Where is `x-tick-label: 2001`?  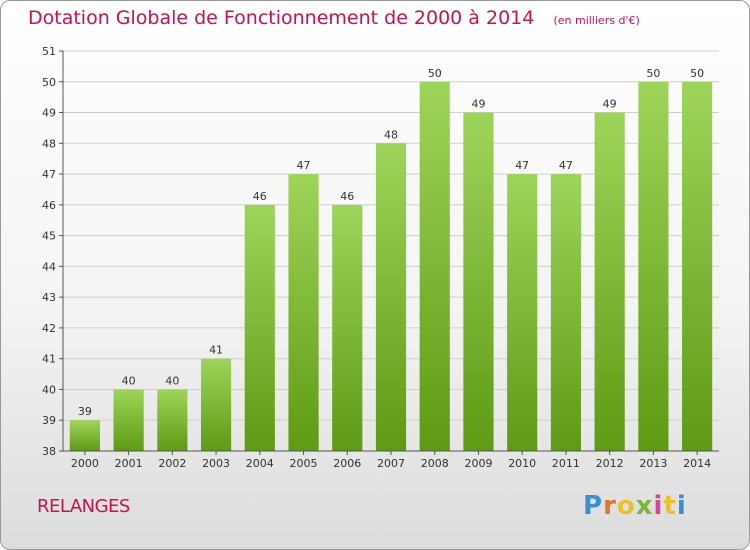
x-tick-label: 2001 is located at coordinates (129, 463).